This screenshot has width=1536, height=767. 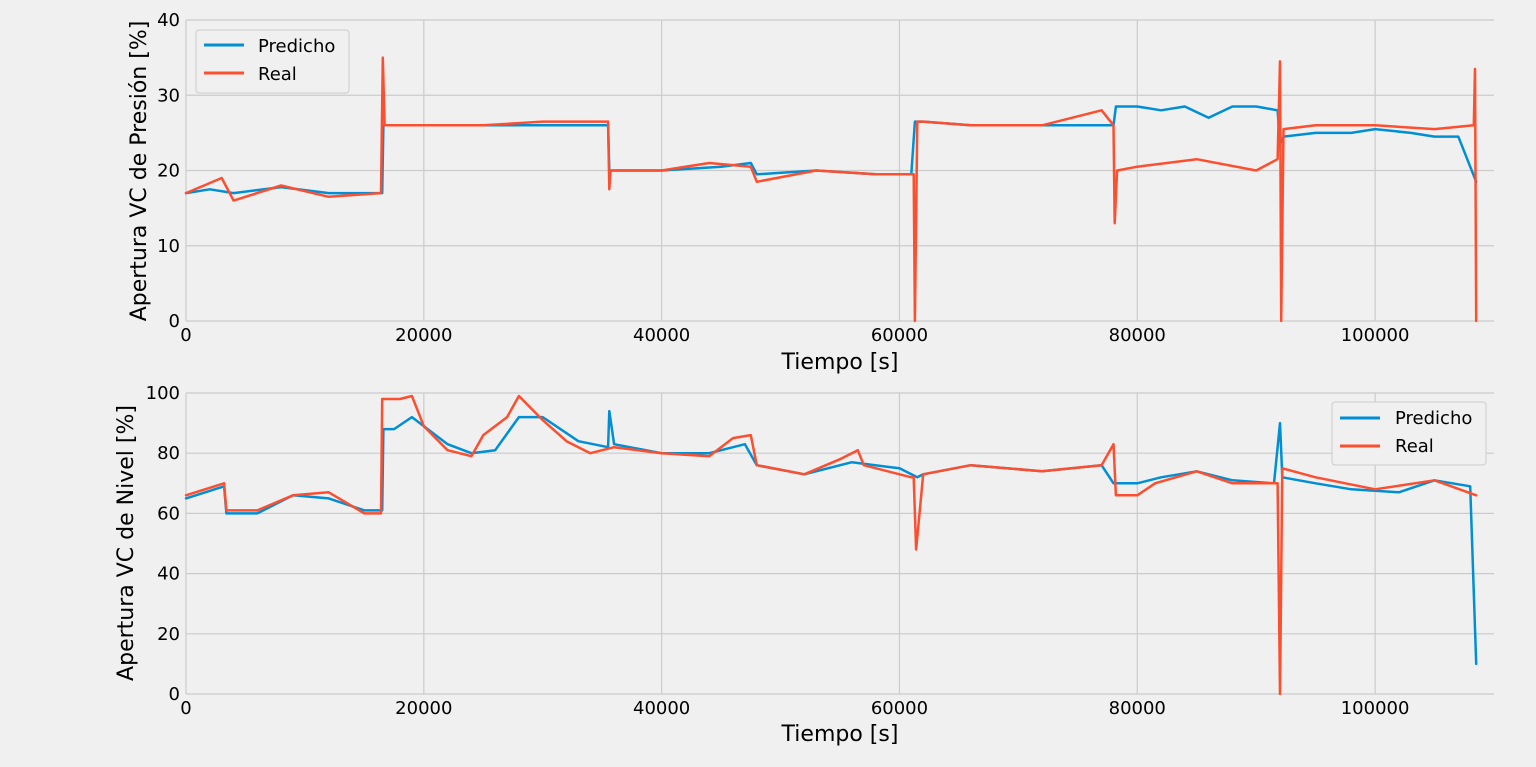 What do you see at coordinates (126, 543) in the screenshot?
I see `level-ylabel: Apertura VC de Nivel [%]` at bounding box center [126, 543].